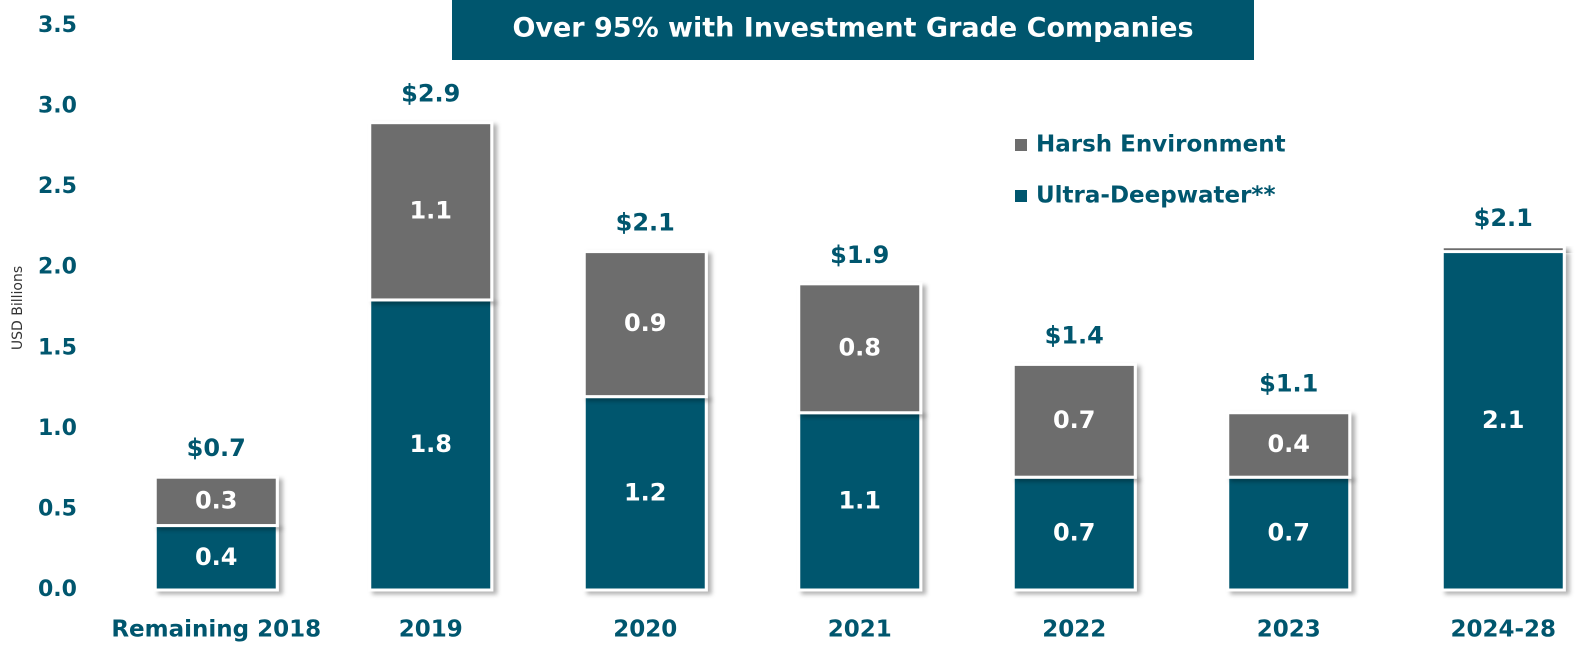 Image resolution: width=1585 pixels, height=654 pixels. I want to click on y-tick-label: 0.0, so click(57, 589).